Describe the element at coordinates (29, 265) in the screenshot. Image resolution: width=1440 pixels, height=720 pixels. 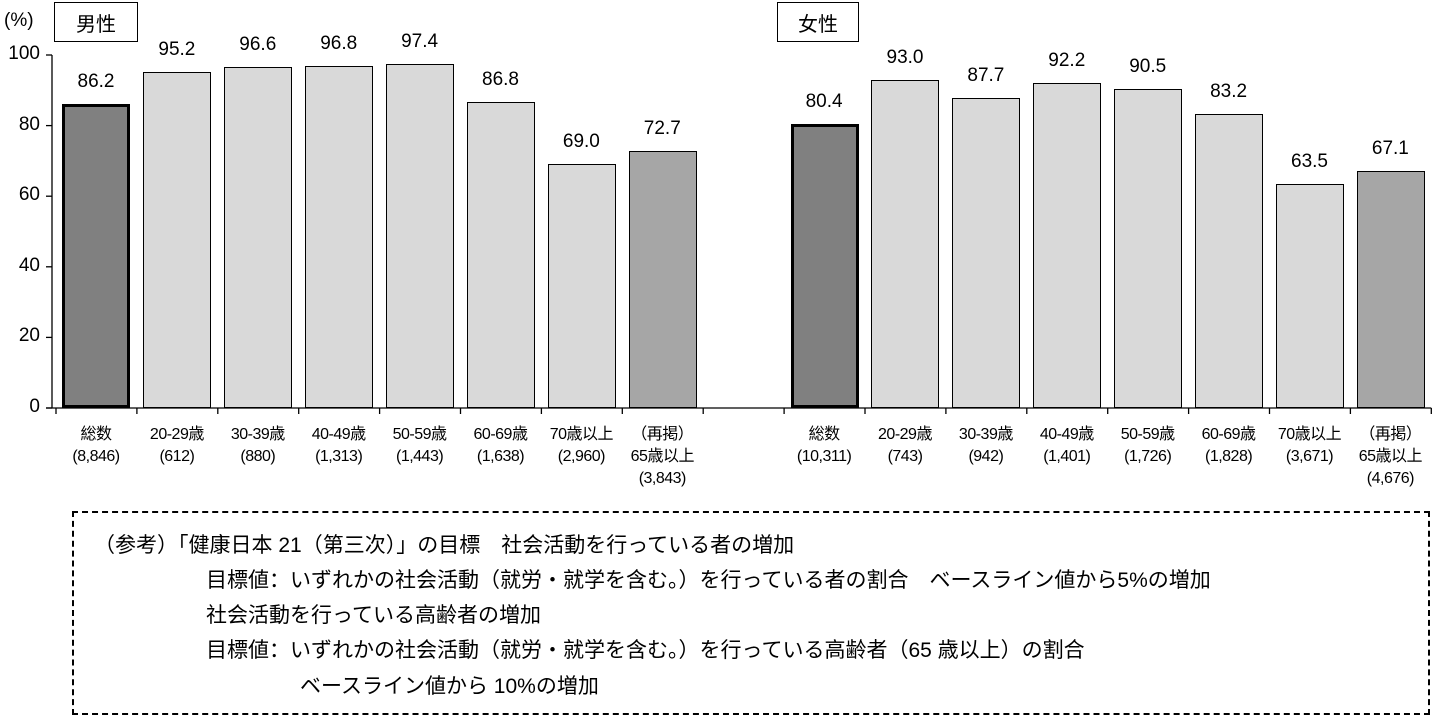
I see `y-tick-label: 40` at that location.